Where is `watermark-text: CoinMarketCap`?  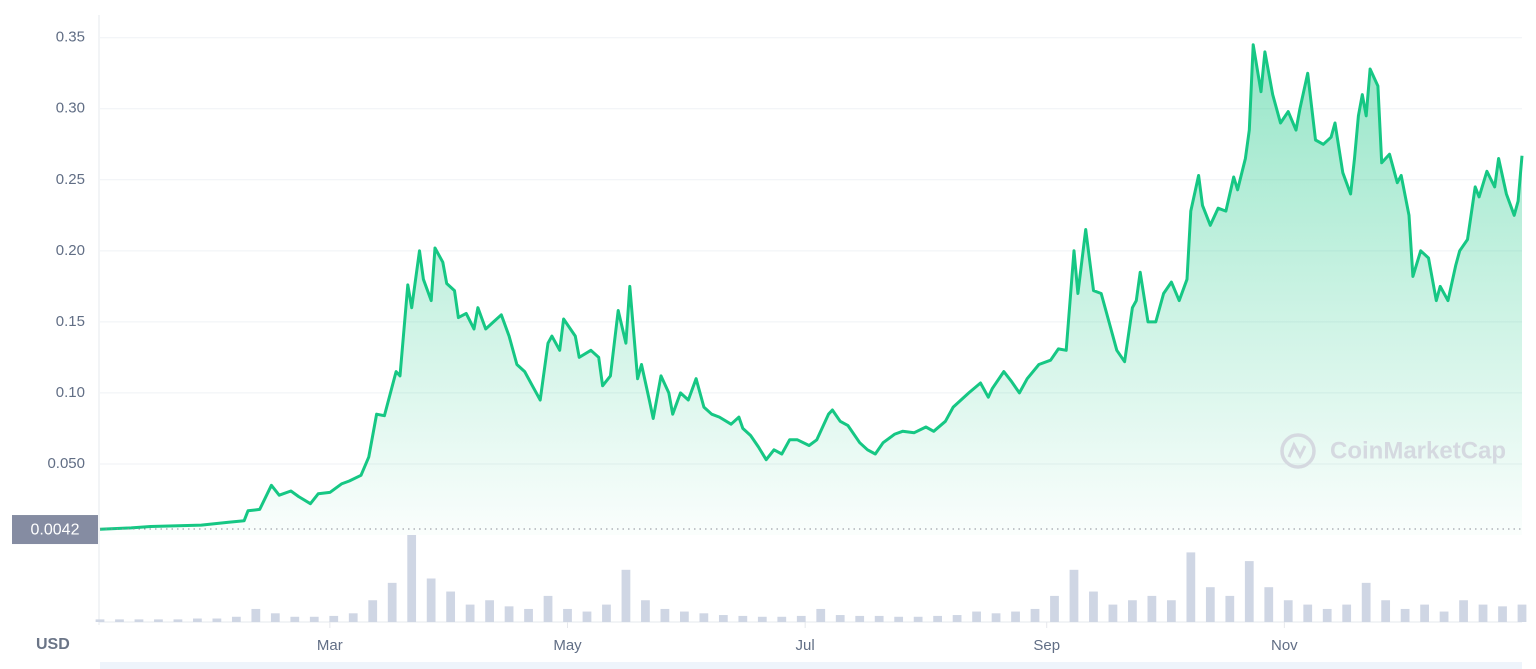 watermark-text: CoinMarketCap is located at coordinates (1418, 450).